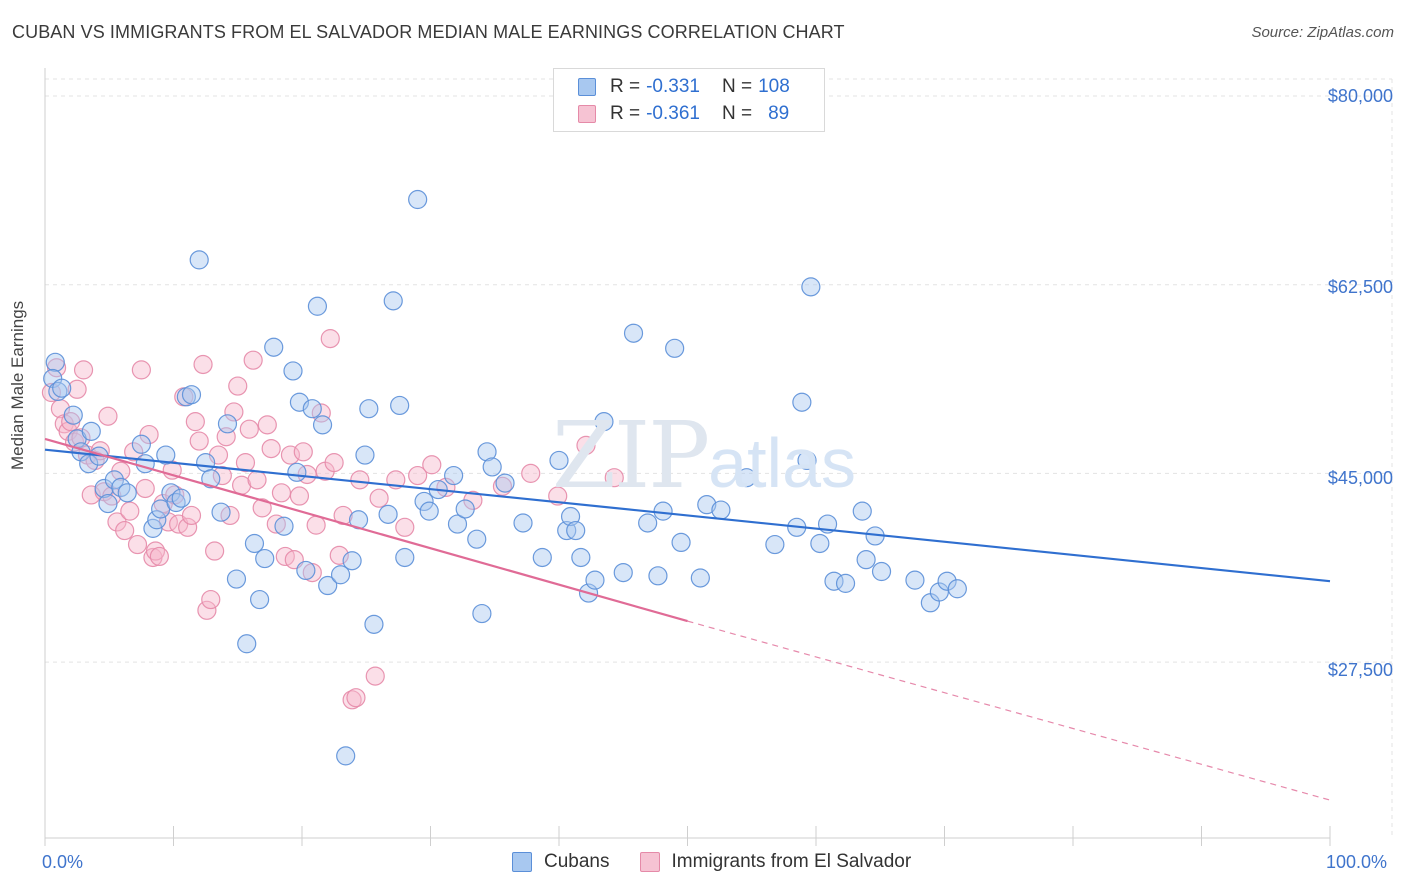 The height and width of the screenshot is (892, 1406). Describe the element at coordinates (1360, 287) in the screenshot. I see `y-tick-label: $62,500` at that location.